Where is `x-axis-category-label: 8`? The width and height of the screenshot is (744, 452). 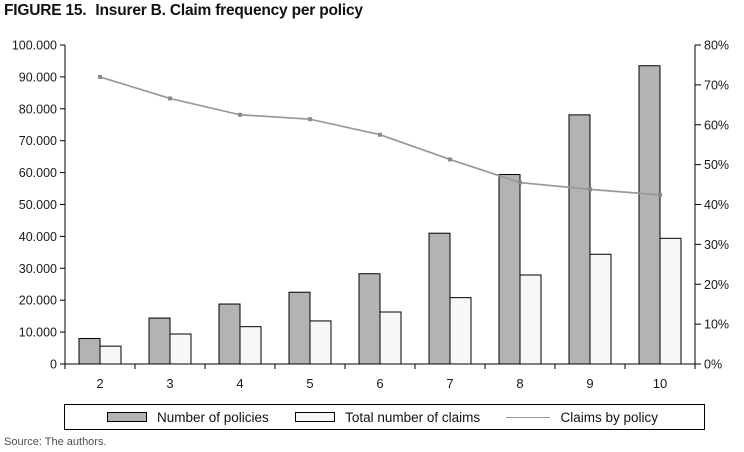 x-axis-category-label: 8 is located at coordinates (519, 383).